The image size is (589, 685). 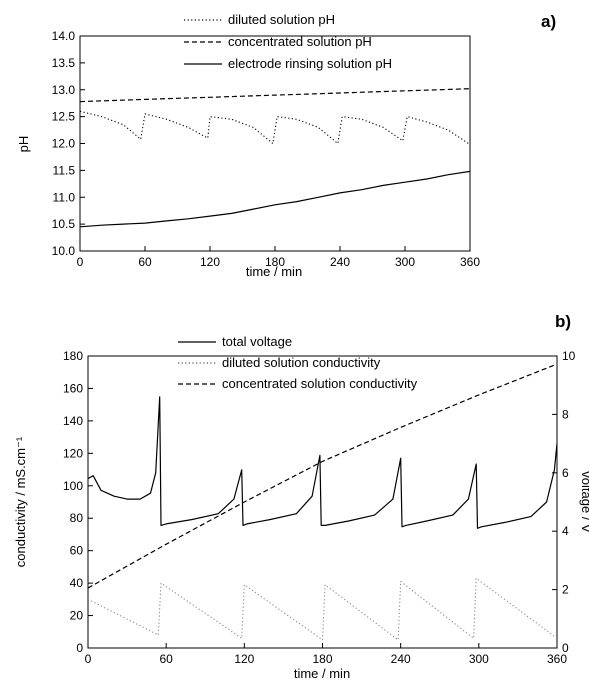 I want to click on x-ticks-b: 0 60 120 180 240 300 360, so click(x=326, y=654).